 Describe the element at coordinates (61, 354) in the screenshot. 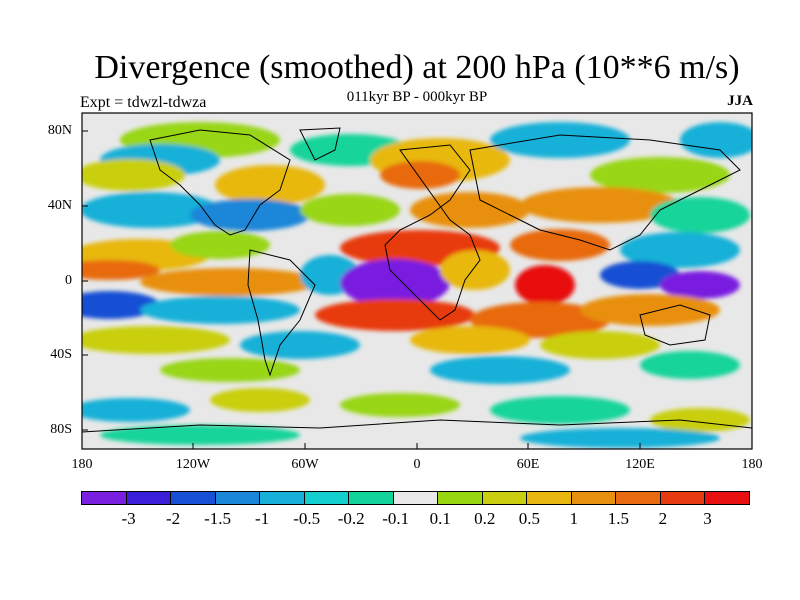

I see `y-tick-label: 40S` at that location.